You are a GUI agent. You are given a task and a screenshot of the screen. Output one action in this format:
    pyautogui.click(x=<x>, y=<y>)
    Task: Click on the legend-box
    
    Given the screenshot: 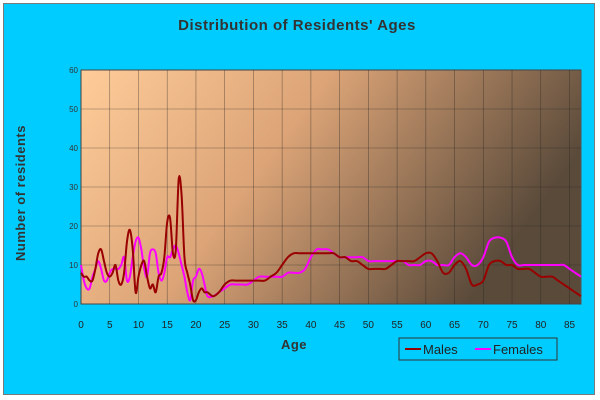 What is the action you would take?
    pyautogui.click(x=478, y=349)
    